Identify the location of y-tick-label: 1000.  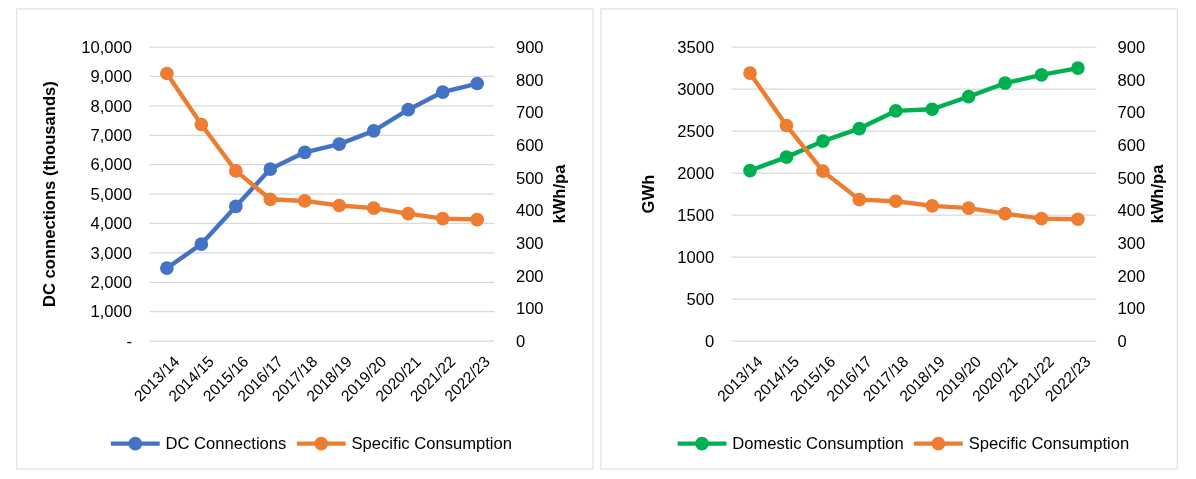
(696, 257).